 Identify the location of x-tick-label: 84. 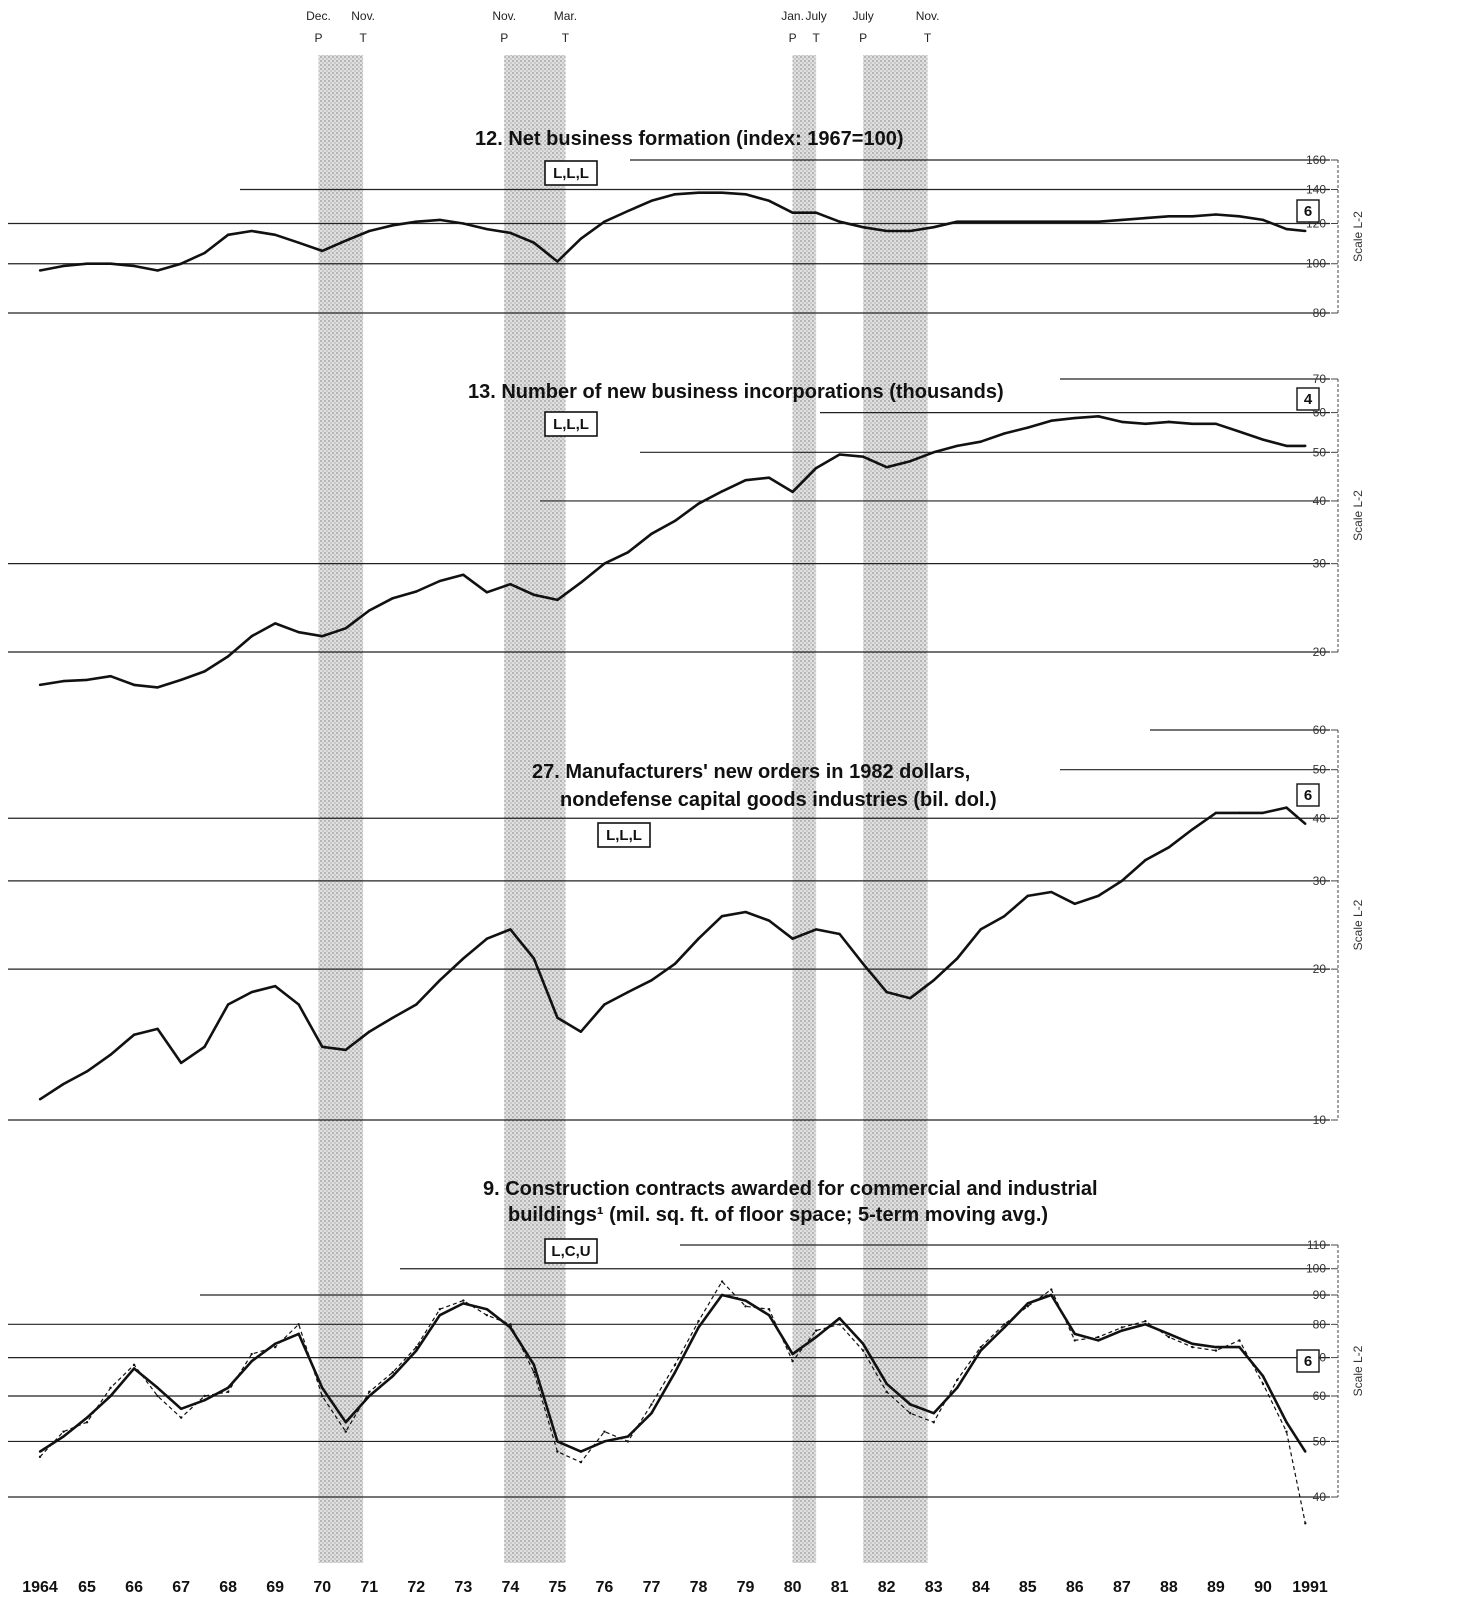
(981, 1587).